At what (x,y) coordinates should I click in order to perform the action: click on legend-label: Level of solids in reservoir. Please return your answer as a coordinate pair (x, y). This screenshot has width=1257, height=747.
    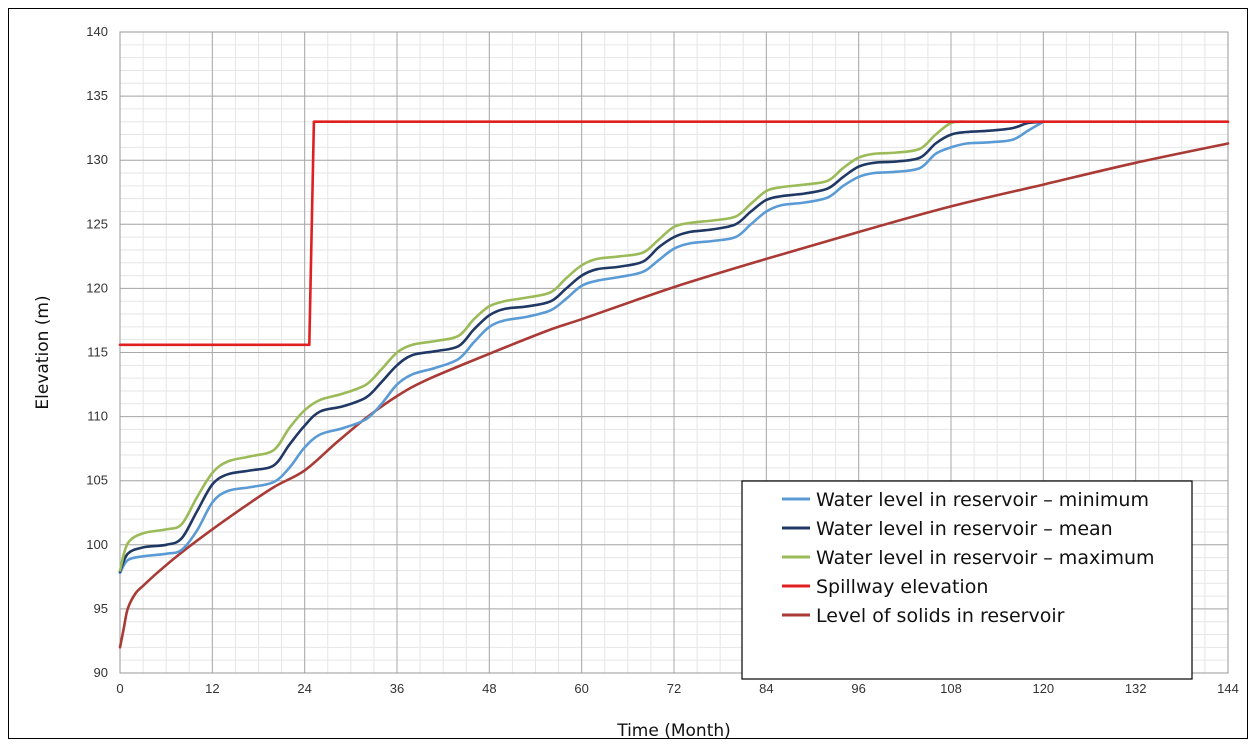
    Looking at the image, I should click on (940, 616).